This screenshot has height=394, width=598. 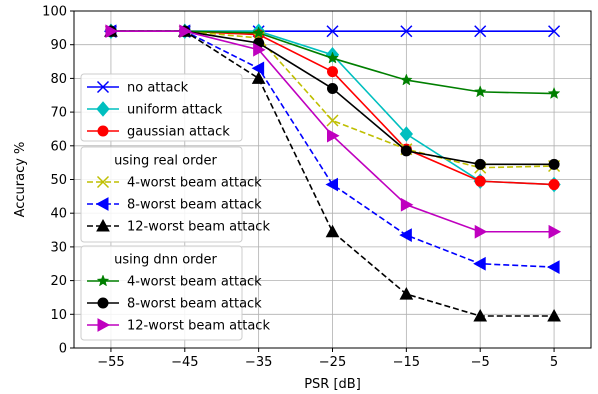 I want to click on y-tick-label: 70, so click(x=58, y=113).